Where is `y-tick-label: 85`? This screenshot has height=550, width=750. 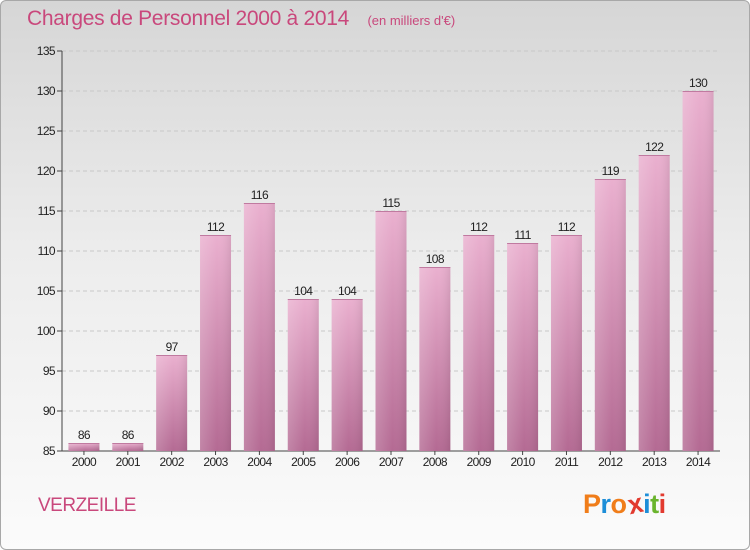
y-tick-label: 85 is located at coordinates (49, 451).